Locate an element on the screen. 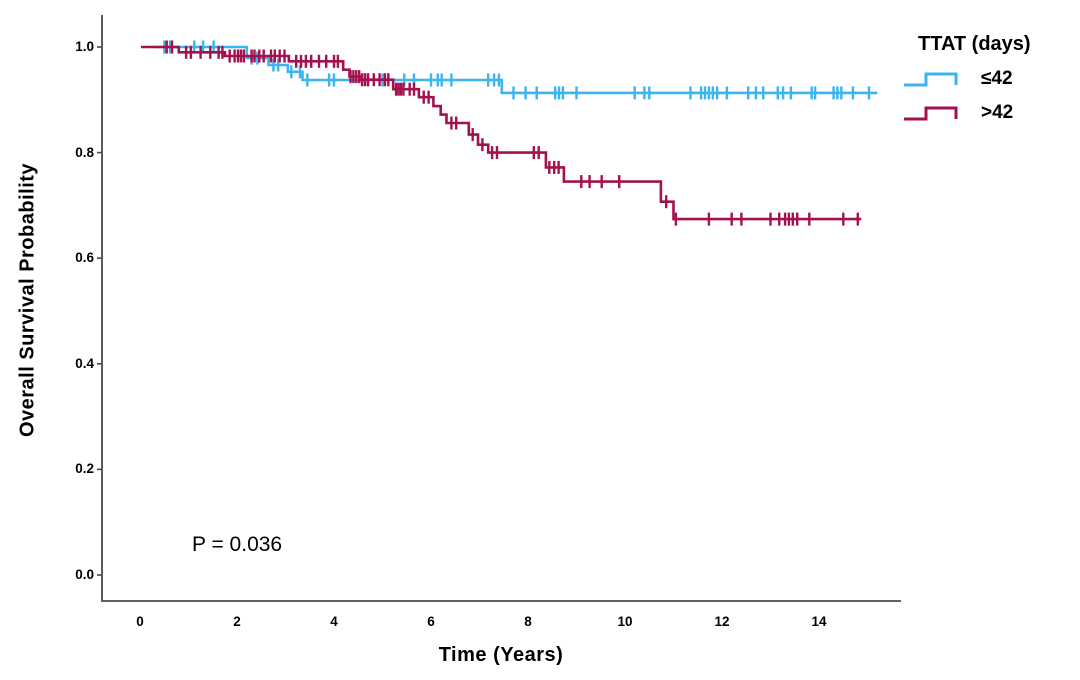  y-axis-title: Overall Survival Probability is located at coordinates (27, 300).